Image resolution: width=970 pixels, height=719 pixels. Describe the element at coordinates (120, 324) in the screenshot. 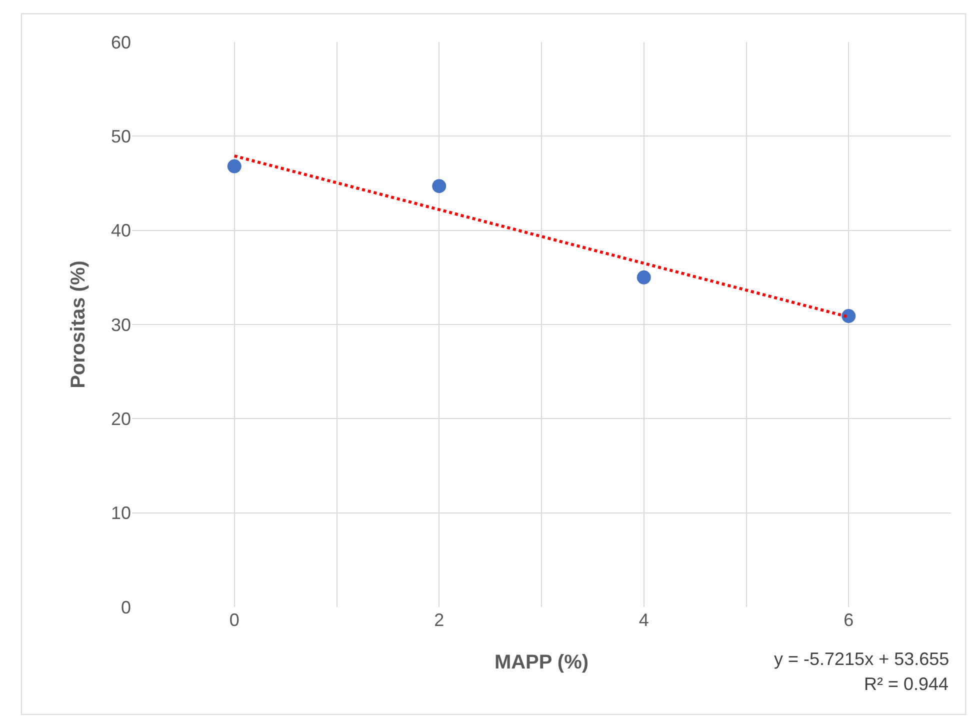

I see `y-tick-label: 30` at that location.